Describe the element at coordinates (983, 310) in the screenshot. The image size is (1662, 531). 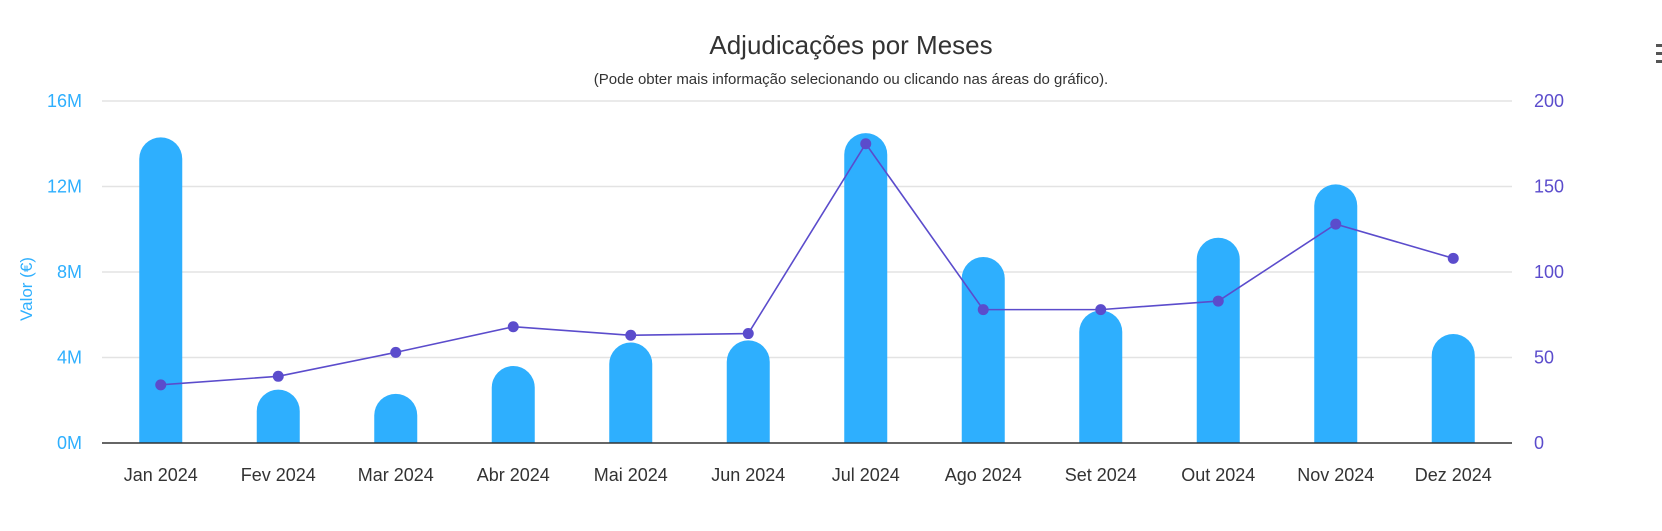
I see `line-point-ago-2024` at that location.